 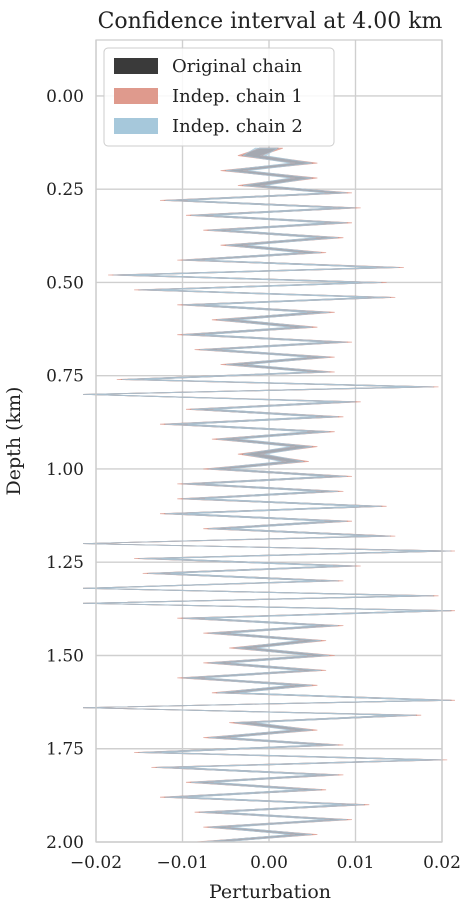 I want to click on x-tick-label: 0.02, so click(x=442, y=863).